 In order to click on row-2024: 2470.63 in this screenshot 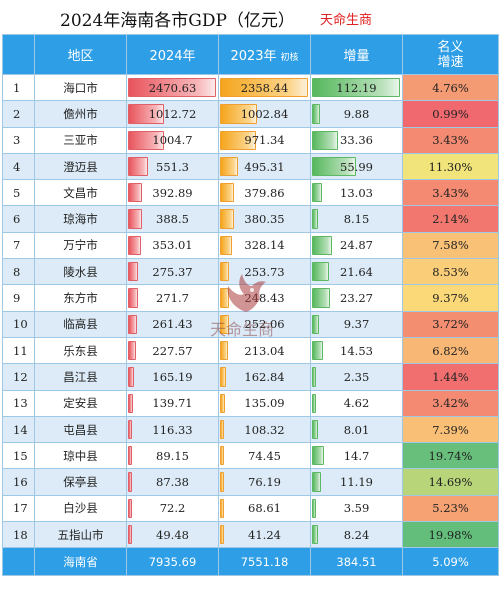, I will do `click(172, 87)`.